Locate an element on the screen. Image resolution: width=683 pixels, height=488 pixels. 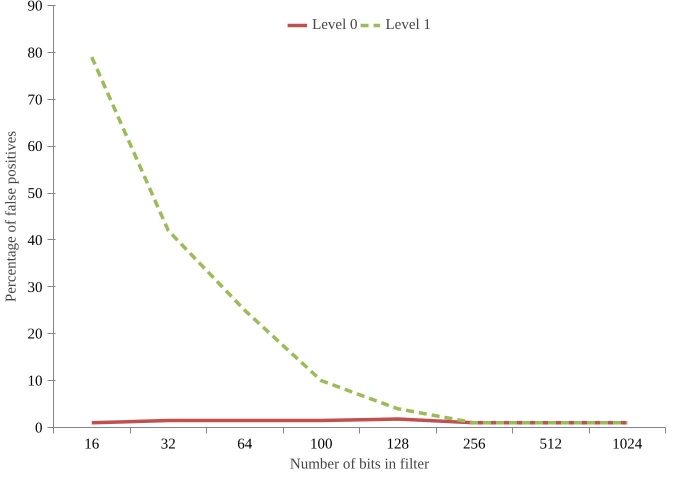
legend-label: Level 1 is located at coordinates (408, 25).